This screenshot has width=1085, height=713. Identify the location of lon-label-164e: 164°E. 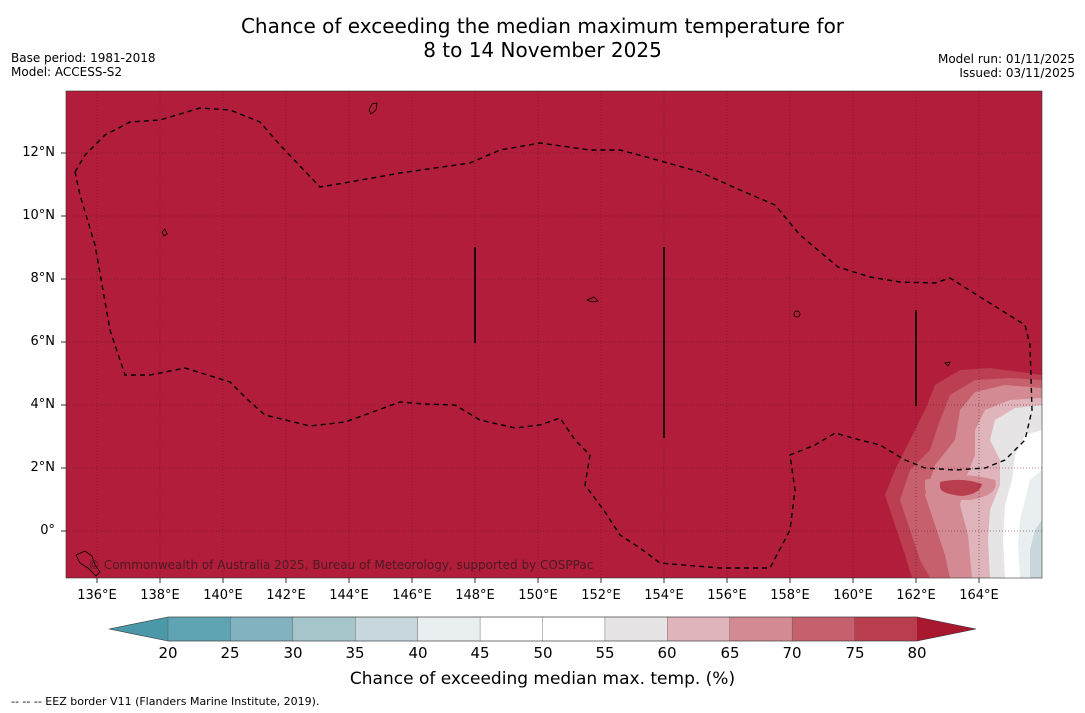
(979, 595).